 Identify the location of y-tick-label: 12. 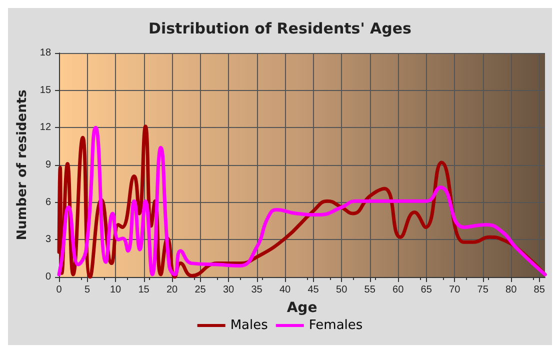
(46, 128).